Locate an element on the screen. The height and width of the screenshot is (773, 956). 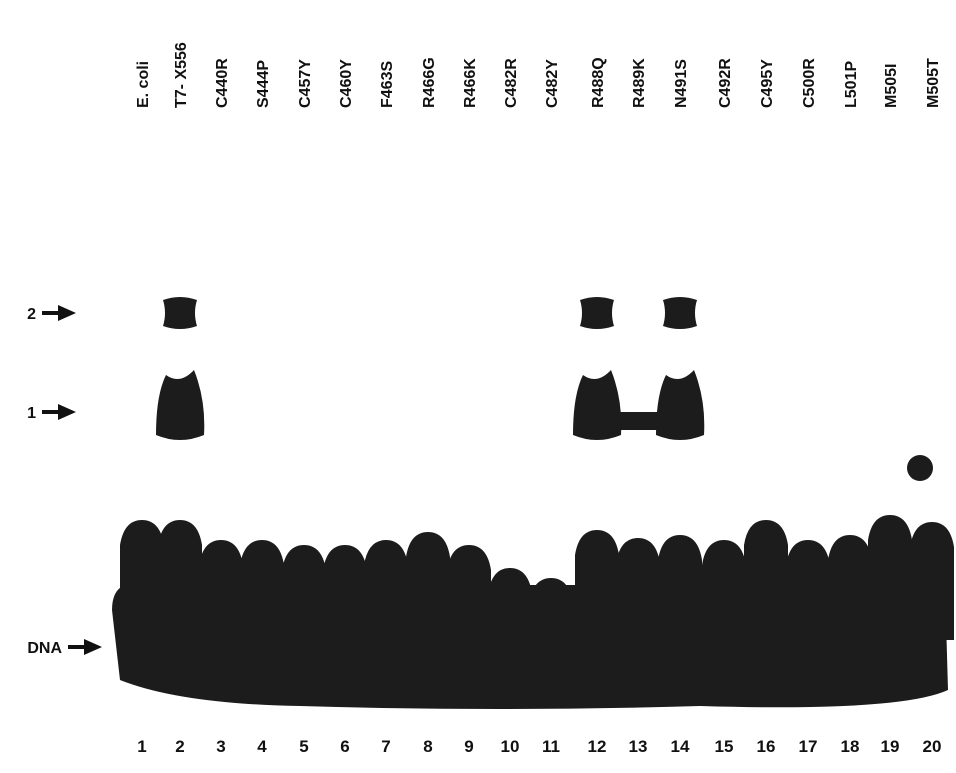
lane-number: 12 is located at coordinates (597, 746).